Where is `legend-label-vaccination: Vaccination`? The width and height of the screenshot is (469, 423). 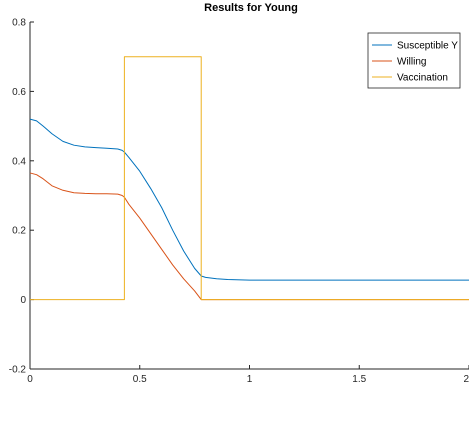 legend-label-vaccination: Vaccination is located at coordinates (422, 78).